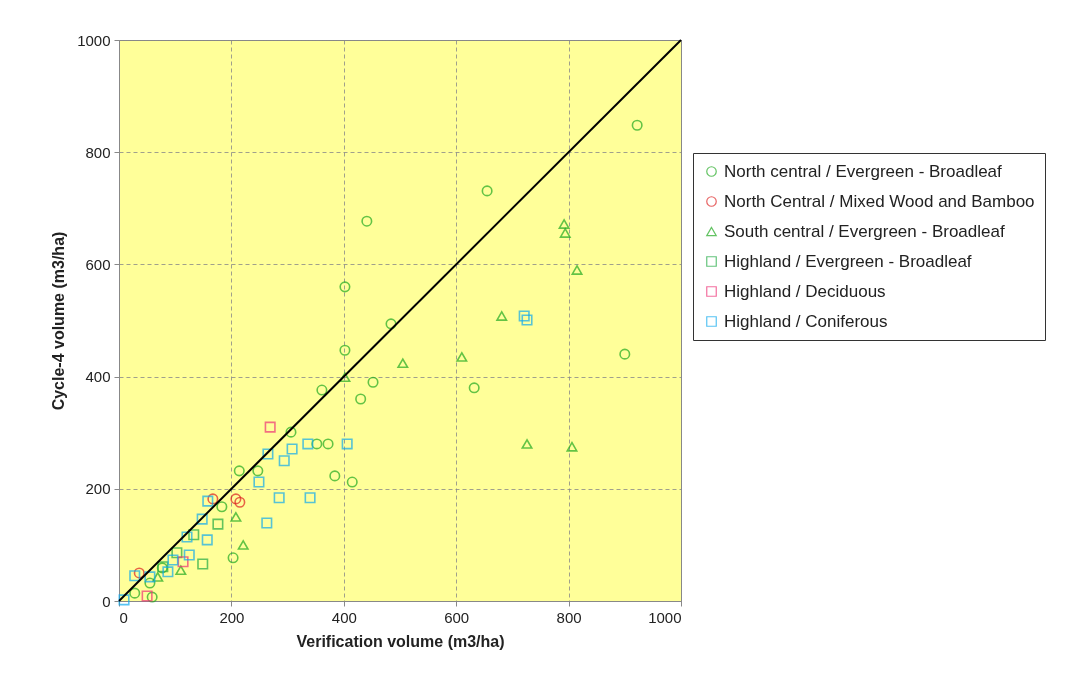 The image size is (1091, 698). I want to click on legend-label: Highland / Deciduous, so click(805, 291).